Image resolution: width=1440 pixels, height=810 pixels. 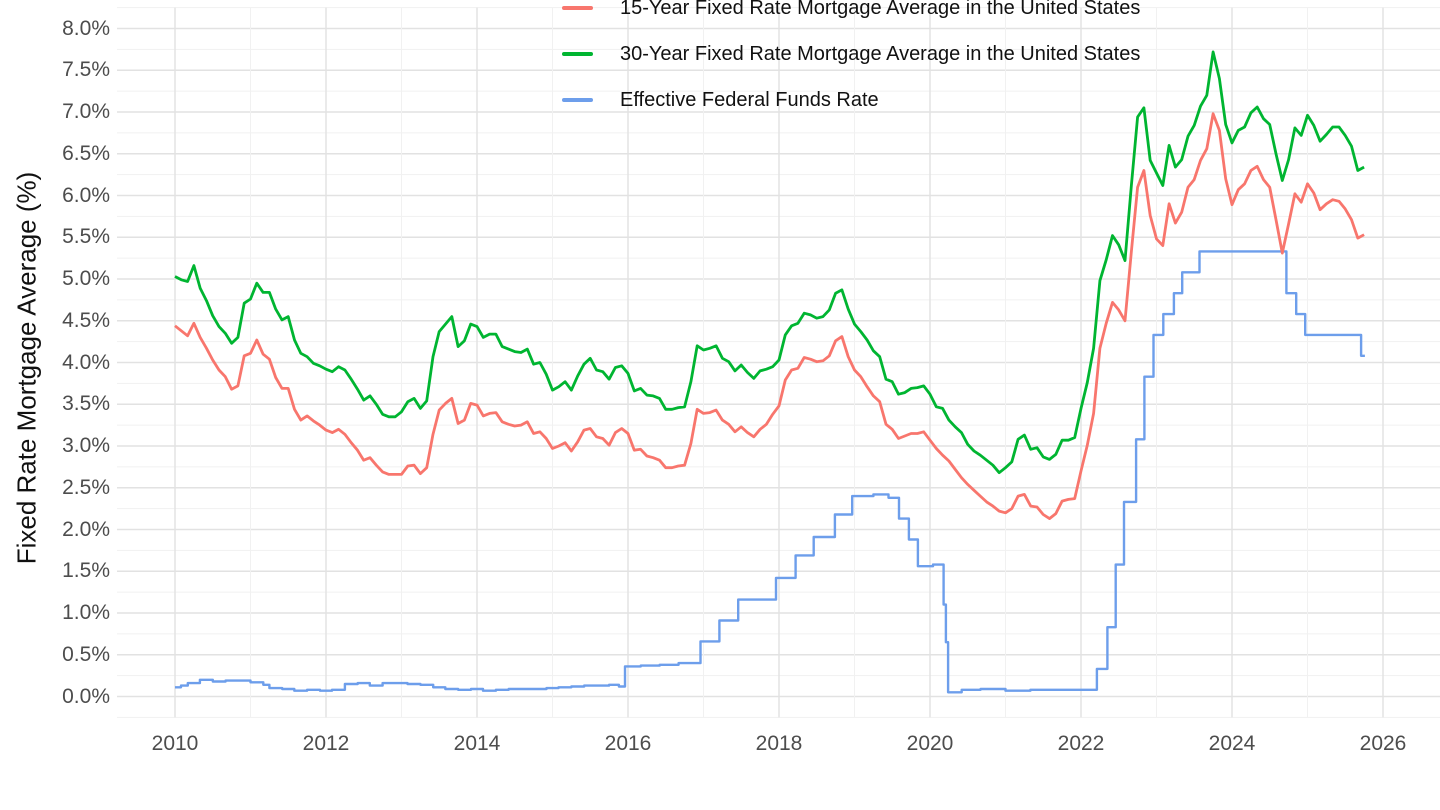 What do you see at coordinates (86, 28) in the screenshot?
I see `y-axis-tick: 8.0%` at bounding box center [86, 28].